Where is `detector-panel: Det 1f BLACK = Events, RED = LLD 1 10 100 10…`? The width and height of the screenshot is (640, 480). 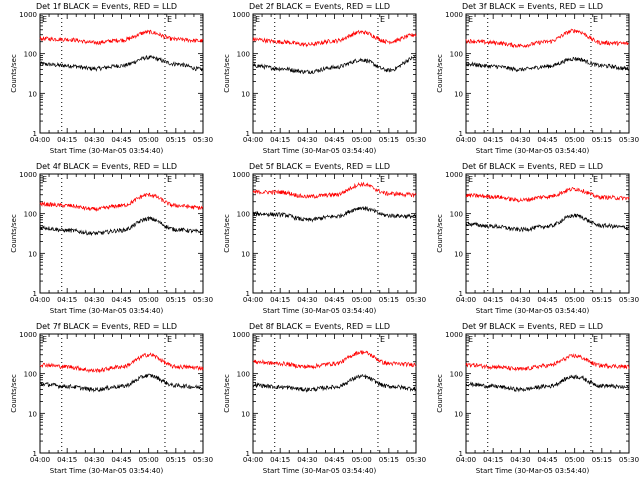 detector-panel: Det 1f BLACK = Events, RED = LLD 1 10 100 10… is located at coordinates (106, 80).